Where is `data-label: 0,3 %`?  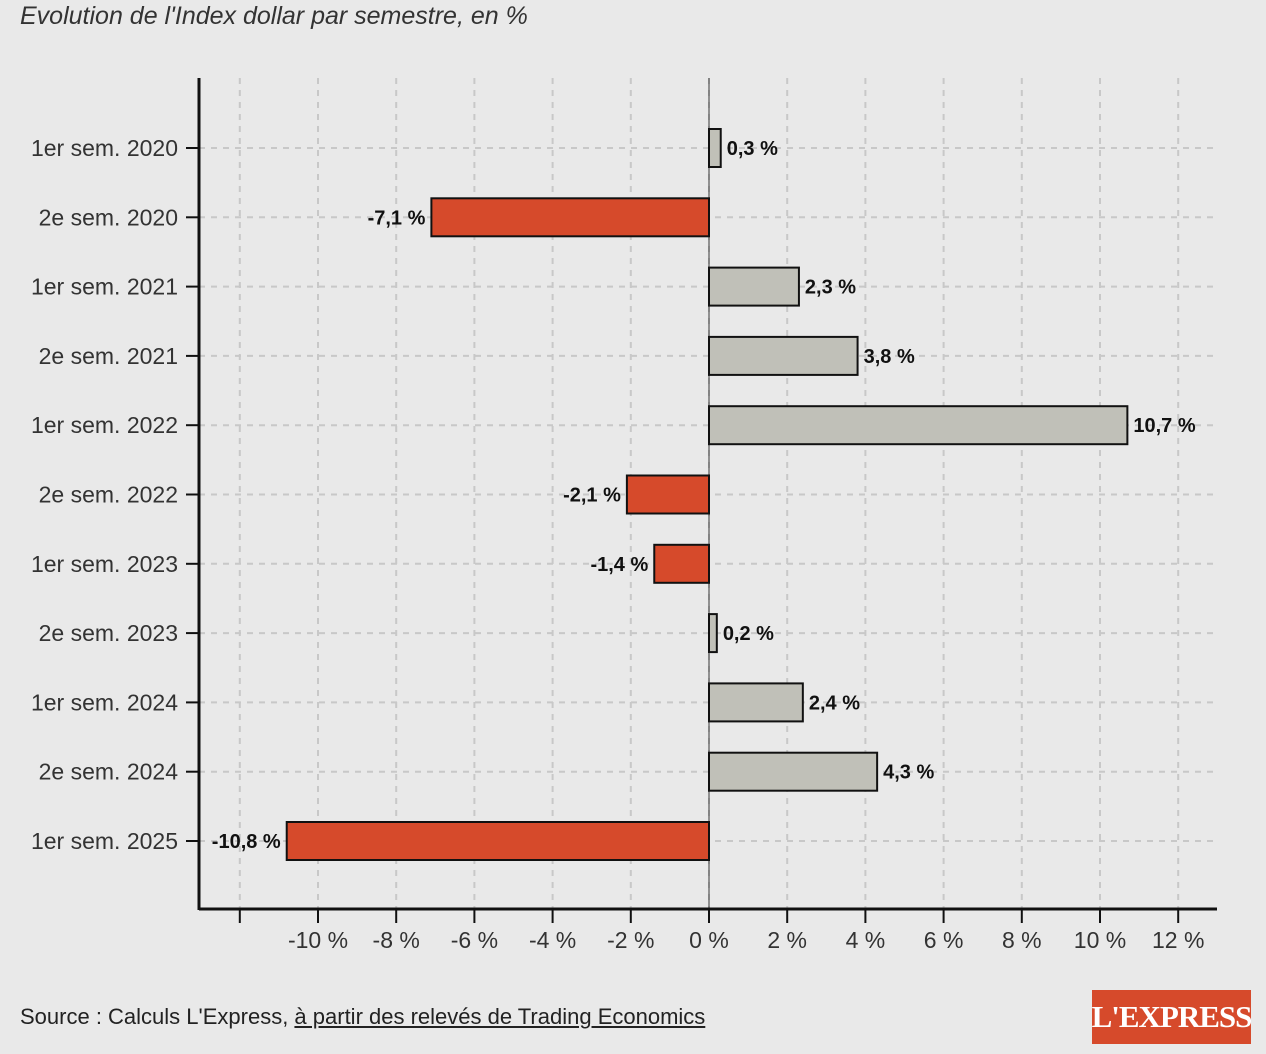
data-label: 0,3 % is located at coordinates (752, 149).